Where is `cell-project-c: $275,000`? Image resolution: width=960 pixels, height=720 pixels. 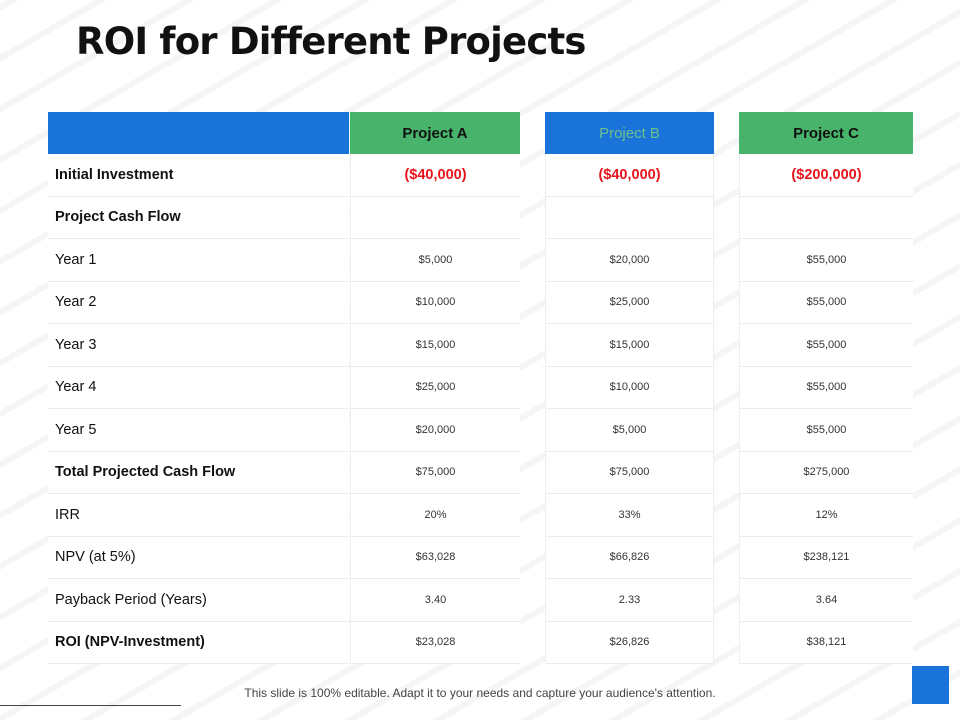 cell-project-c: $275,000 is located at coordinates (826, 472).